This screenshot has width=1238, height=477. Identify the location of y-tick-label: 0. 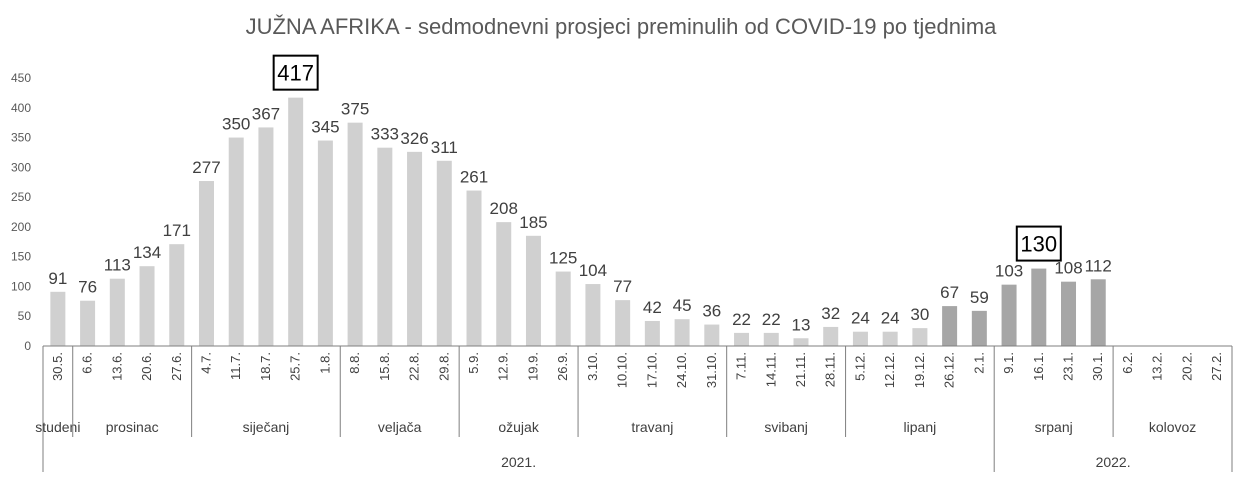
(27, 346).